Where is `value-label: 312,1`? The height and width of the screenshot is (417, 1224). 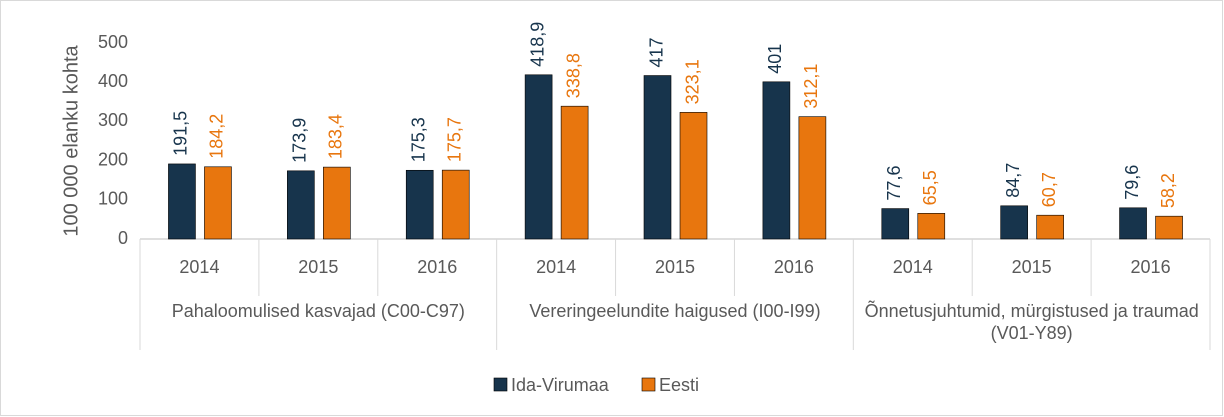 value-label: 312,1 is located at coordinates (811, 86).